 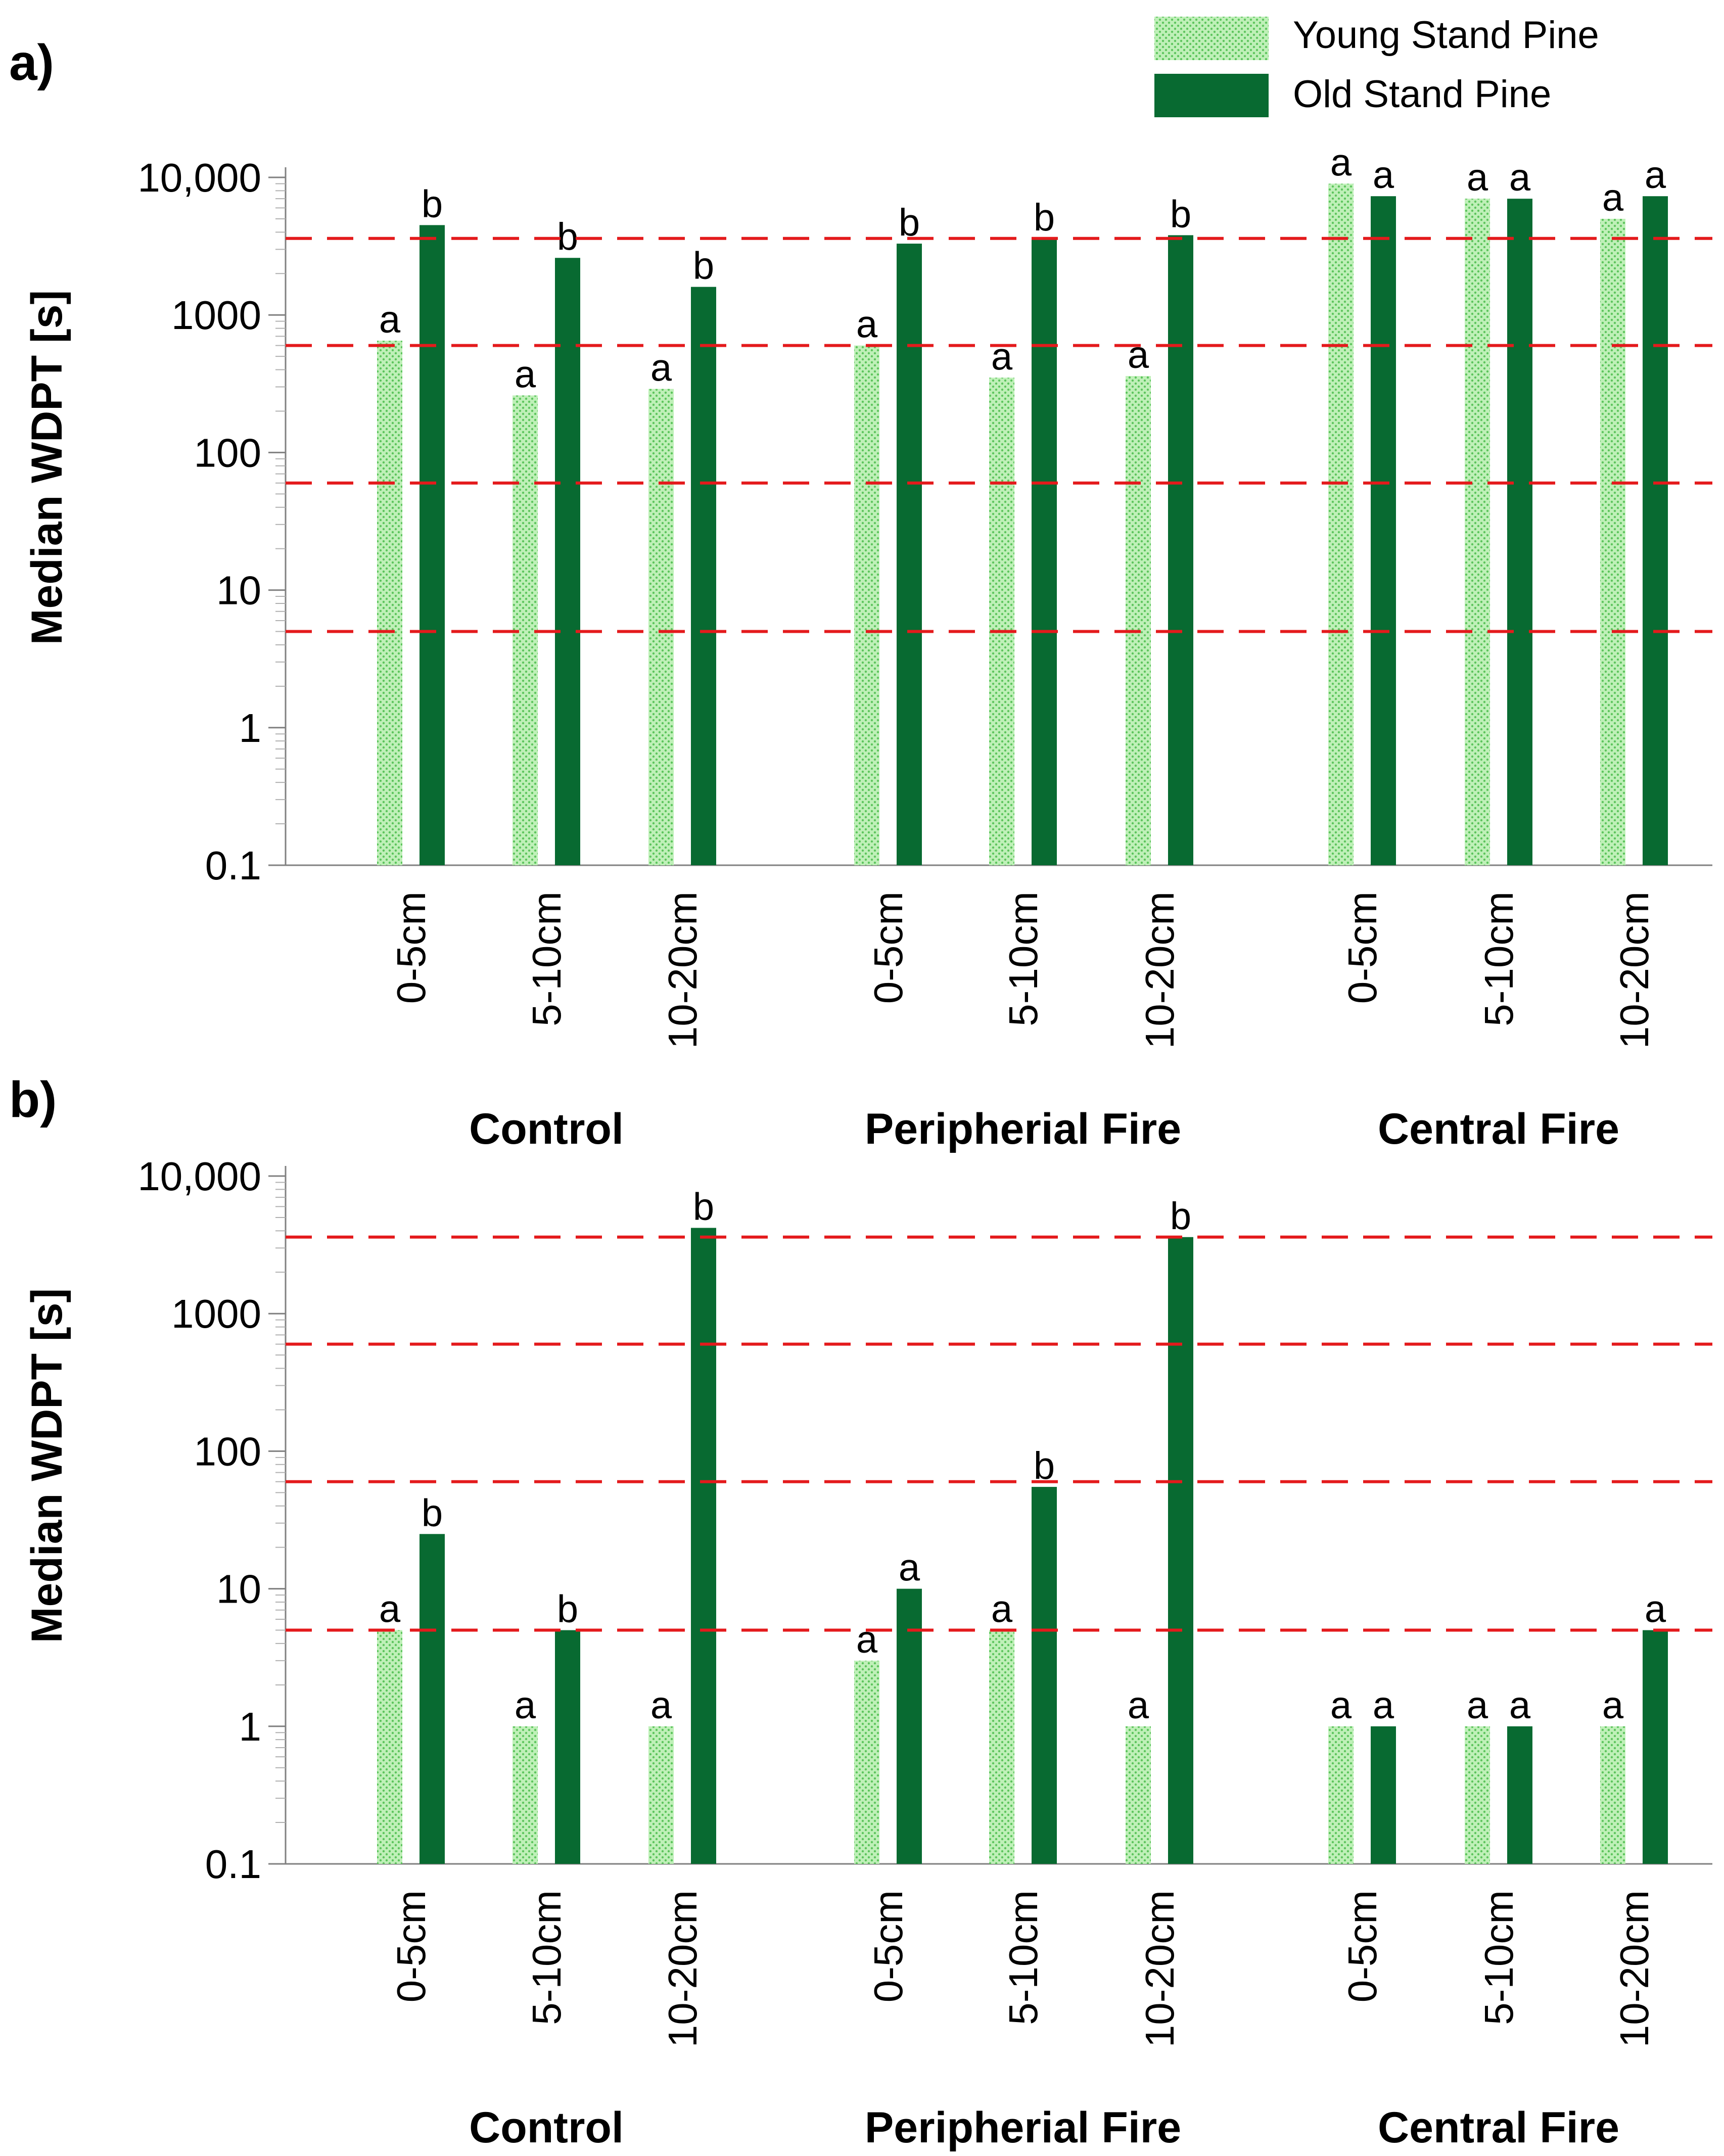 I want to click on legend-young-label: Young Stand Pine, so click(x=1446, y=35).